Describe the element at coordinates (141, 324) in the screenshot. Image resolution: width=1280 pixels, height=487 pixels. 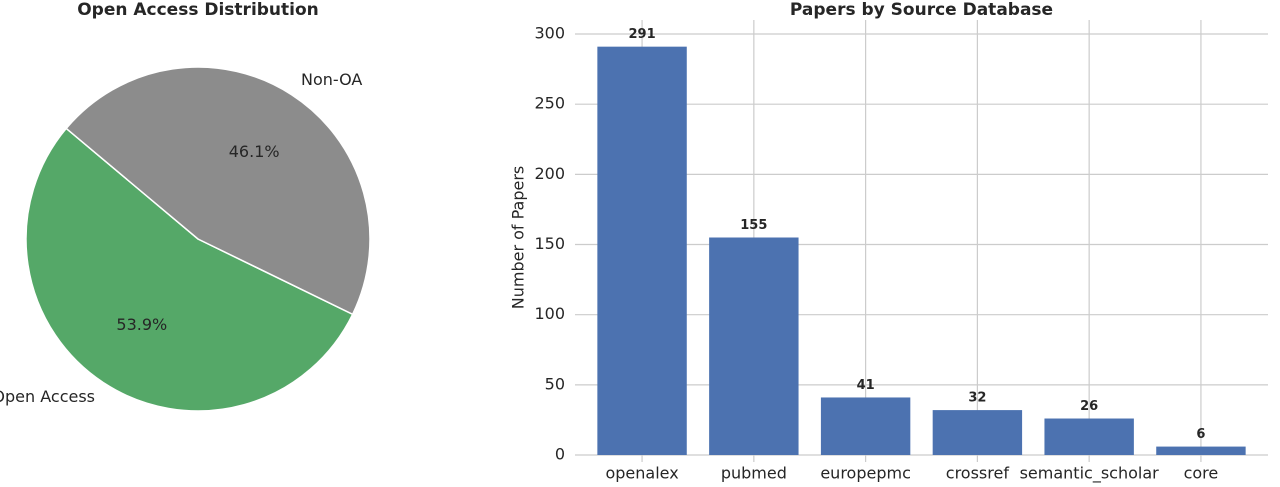
I see `percent-label: 53.9%` at that location.